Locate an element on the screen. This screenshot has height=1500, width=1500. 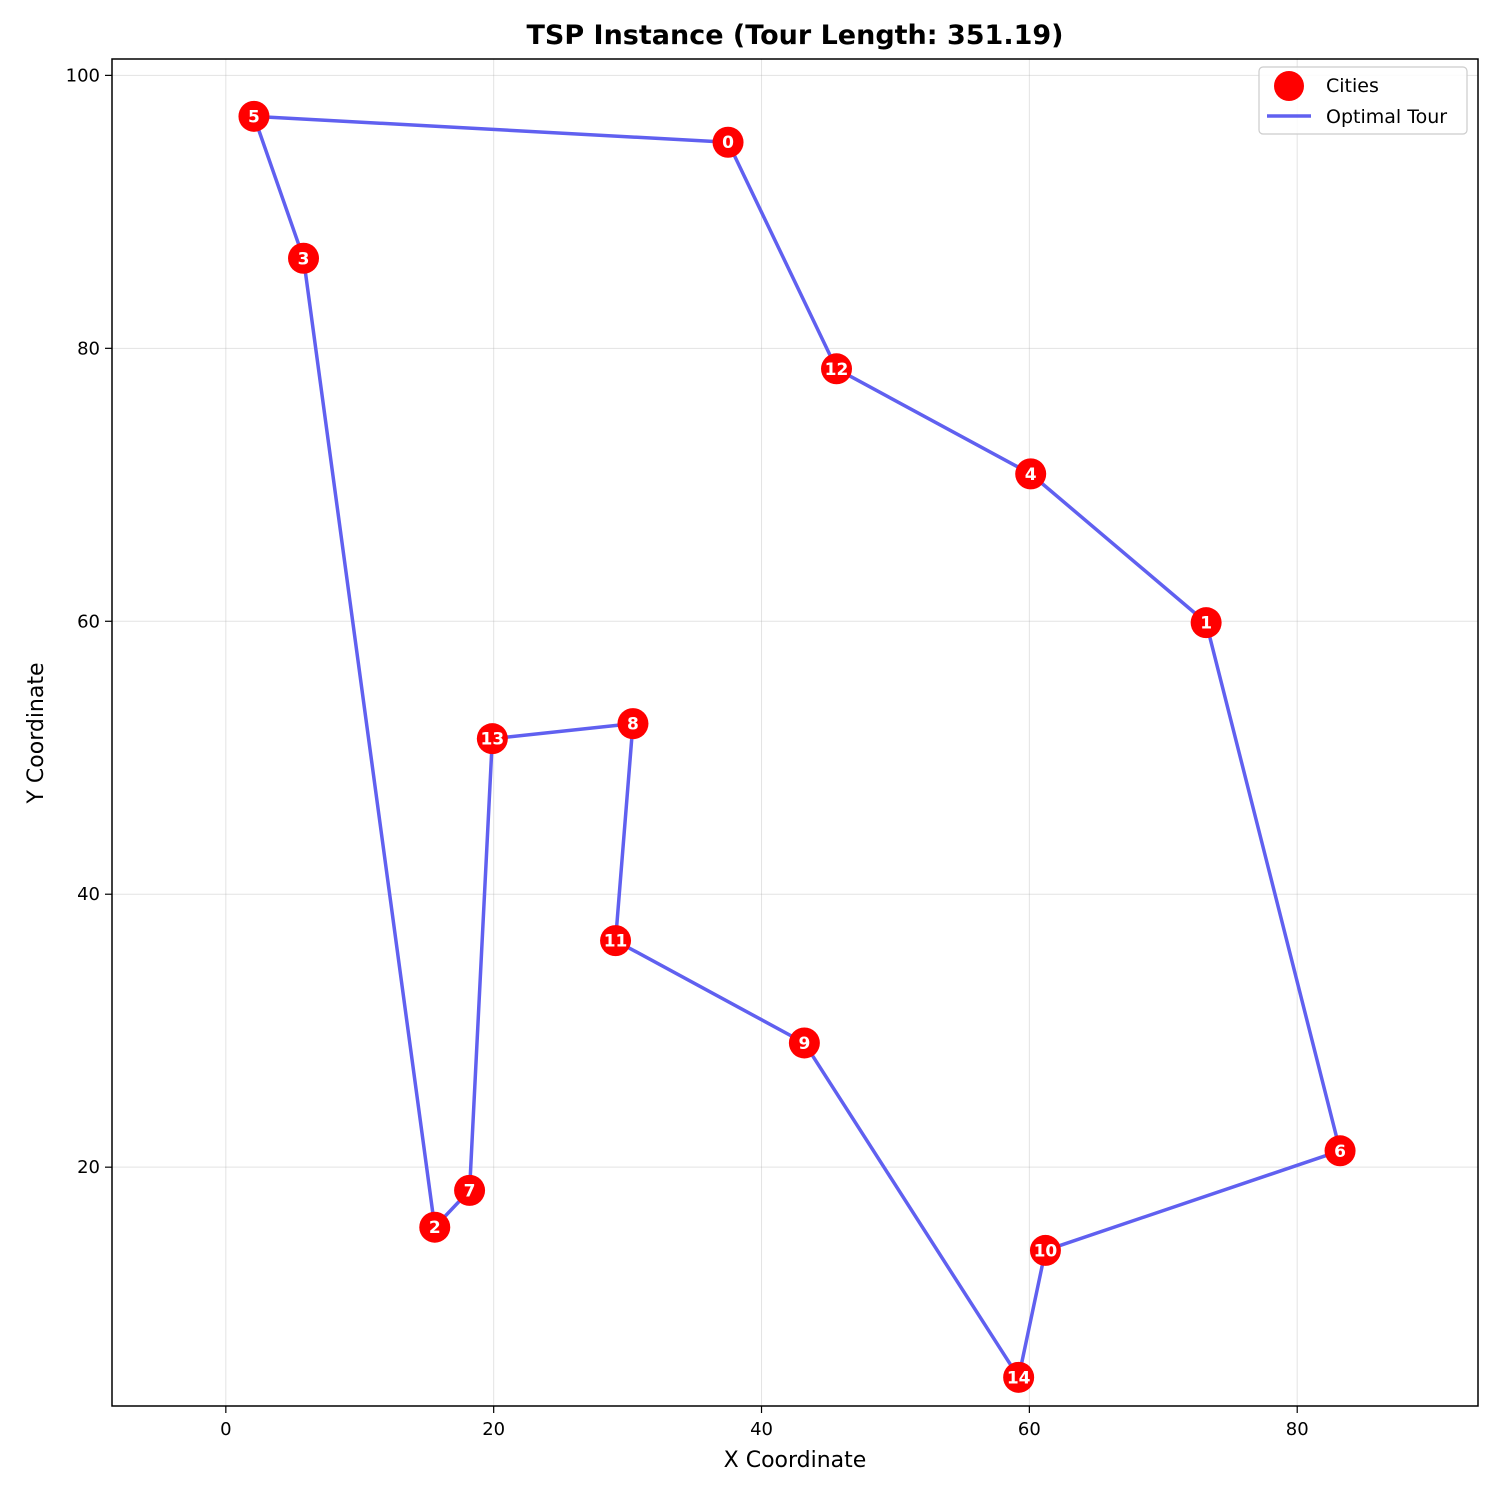
city-6: 6 is located at coordinates (1340, 1151).